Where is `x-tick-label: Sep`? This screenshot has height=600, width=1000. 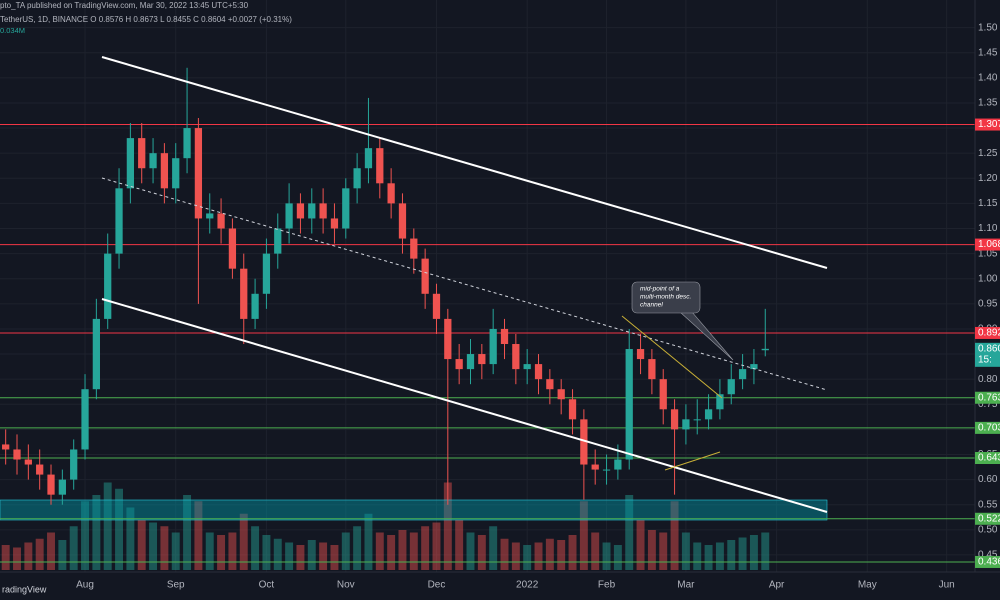 x-tick-label: Sep is located at coordinates (176, 585).